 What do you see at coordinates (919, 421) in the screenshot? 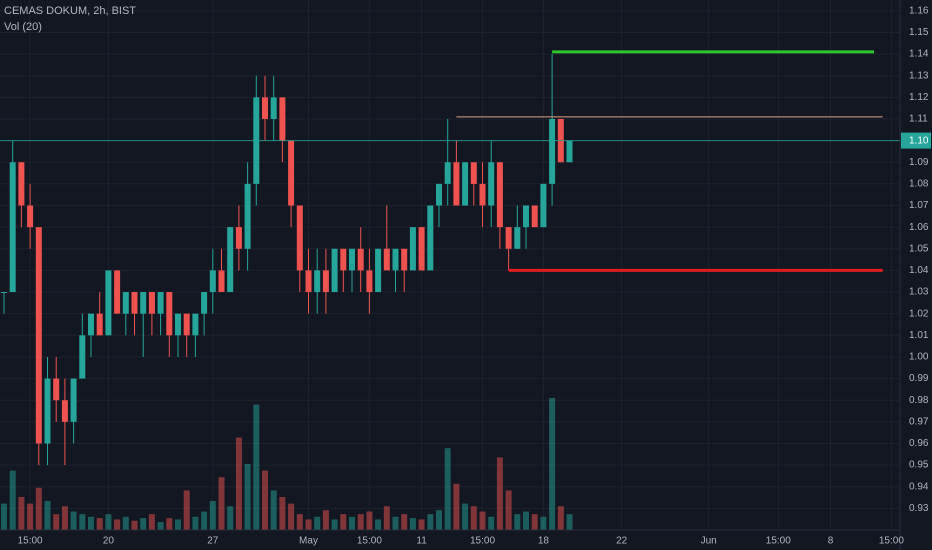
I see `y-tick-label: 0.97` at bounding box center [919, 421].